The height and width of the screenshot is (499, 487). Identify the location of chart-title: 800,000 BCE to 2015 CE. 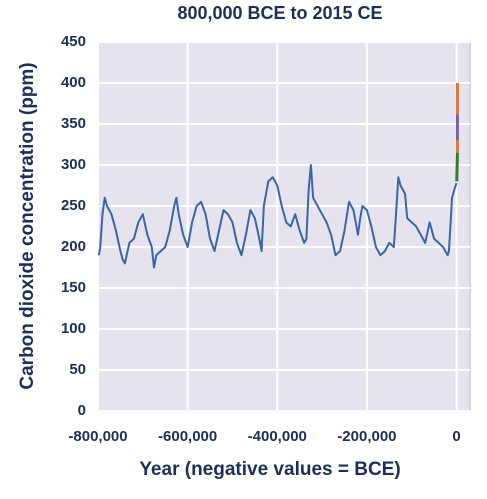
(279, 13).